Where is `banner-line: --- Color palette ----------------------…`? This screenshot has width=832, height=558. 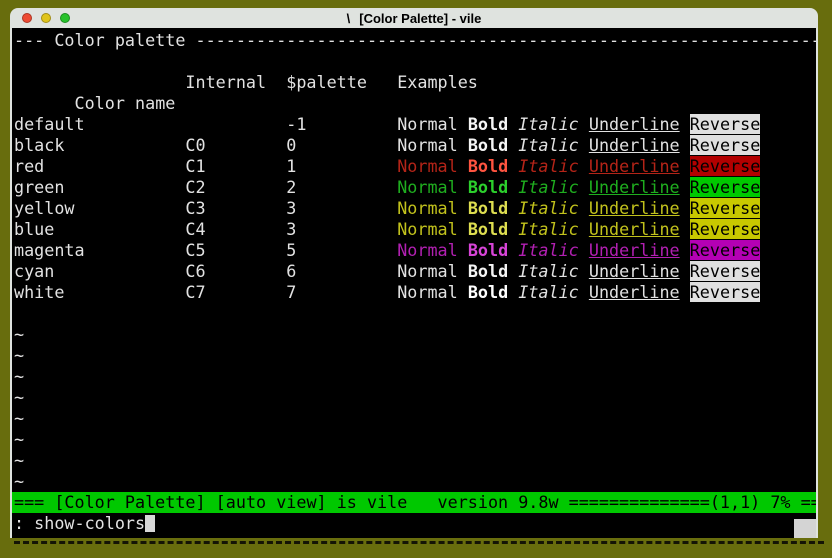 banner-line: --- Color palette ----------------------… is located at coordinates (416, 40).